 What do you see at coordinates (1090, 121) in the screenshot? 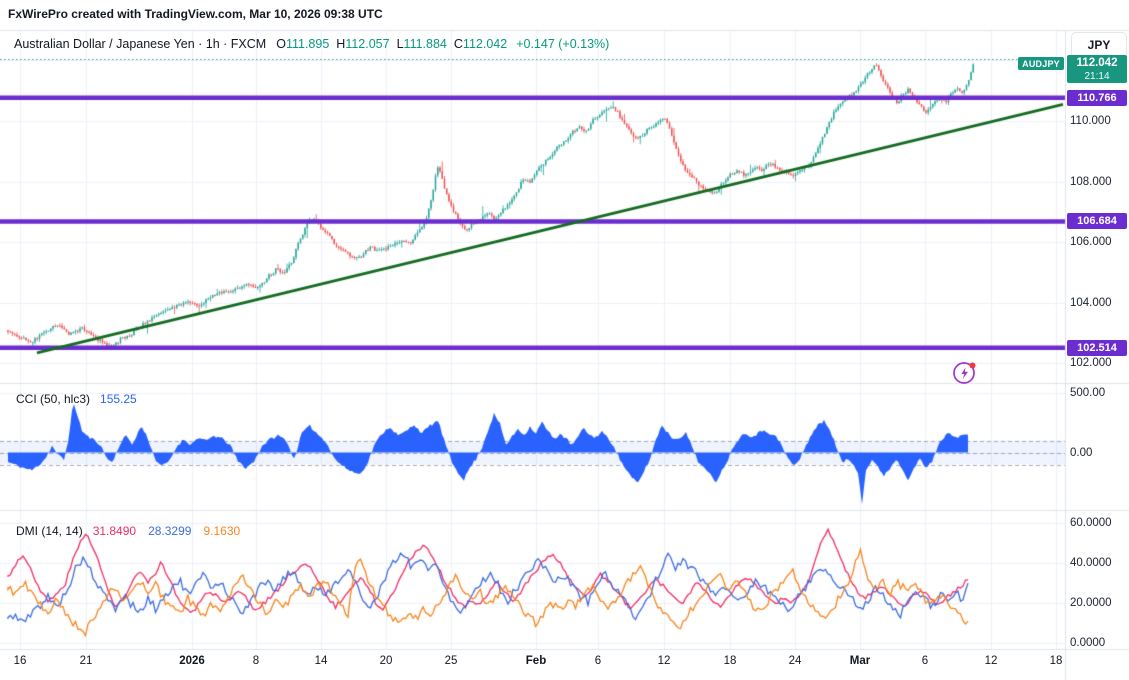
I see `price-tick-label: 110.000` at bounding box center [1090, 121].